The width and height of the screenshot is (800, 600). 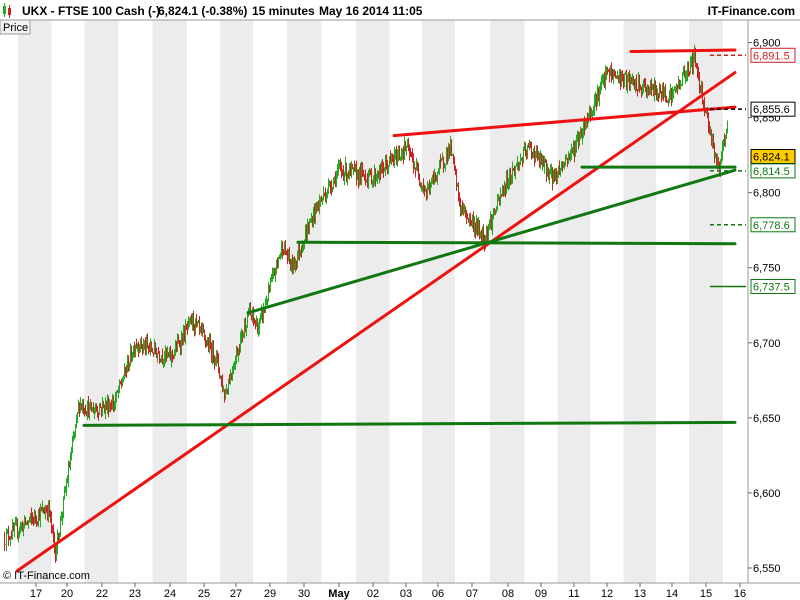 I want to click on x-tick-label: 13, so click(x=640, y=594).